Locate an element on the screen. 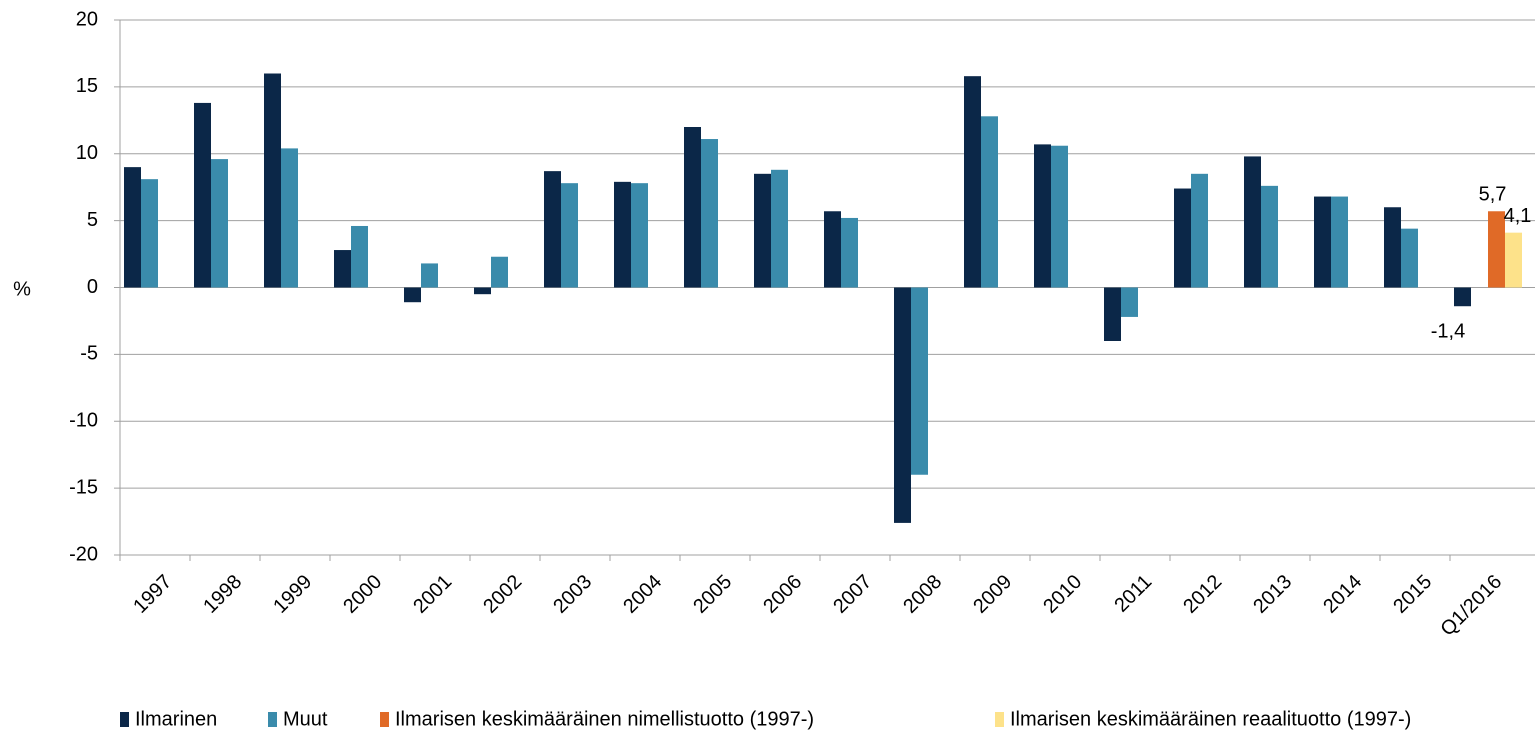 Image resolution: width=1540 pixels, height=734 pixels. x-tick-label: 2007 is located at coordinates (852, 594).